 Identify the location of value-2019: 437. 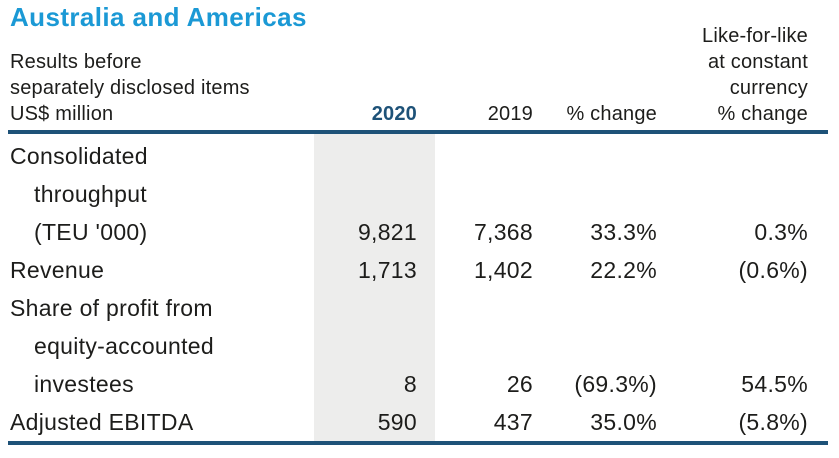
(513, 422).